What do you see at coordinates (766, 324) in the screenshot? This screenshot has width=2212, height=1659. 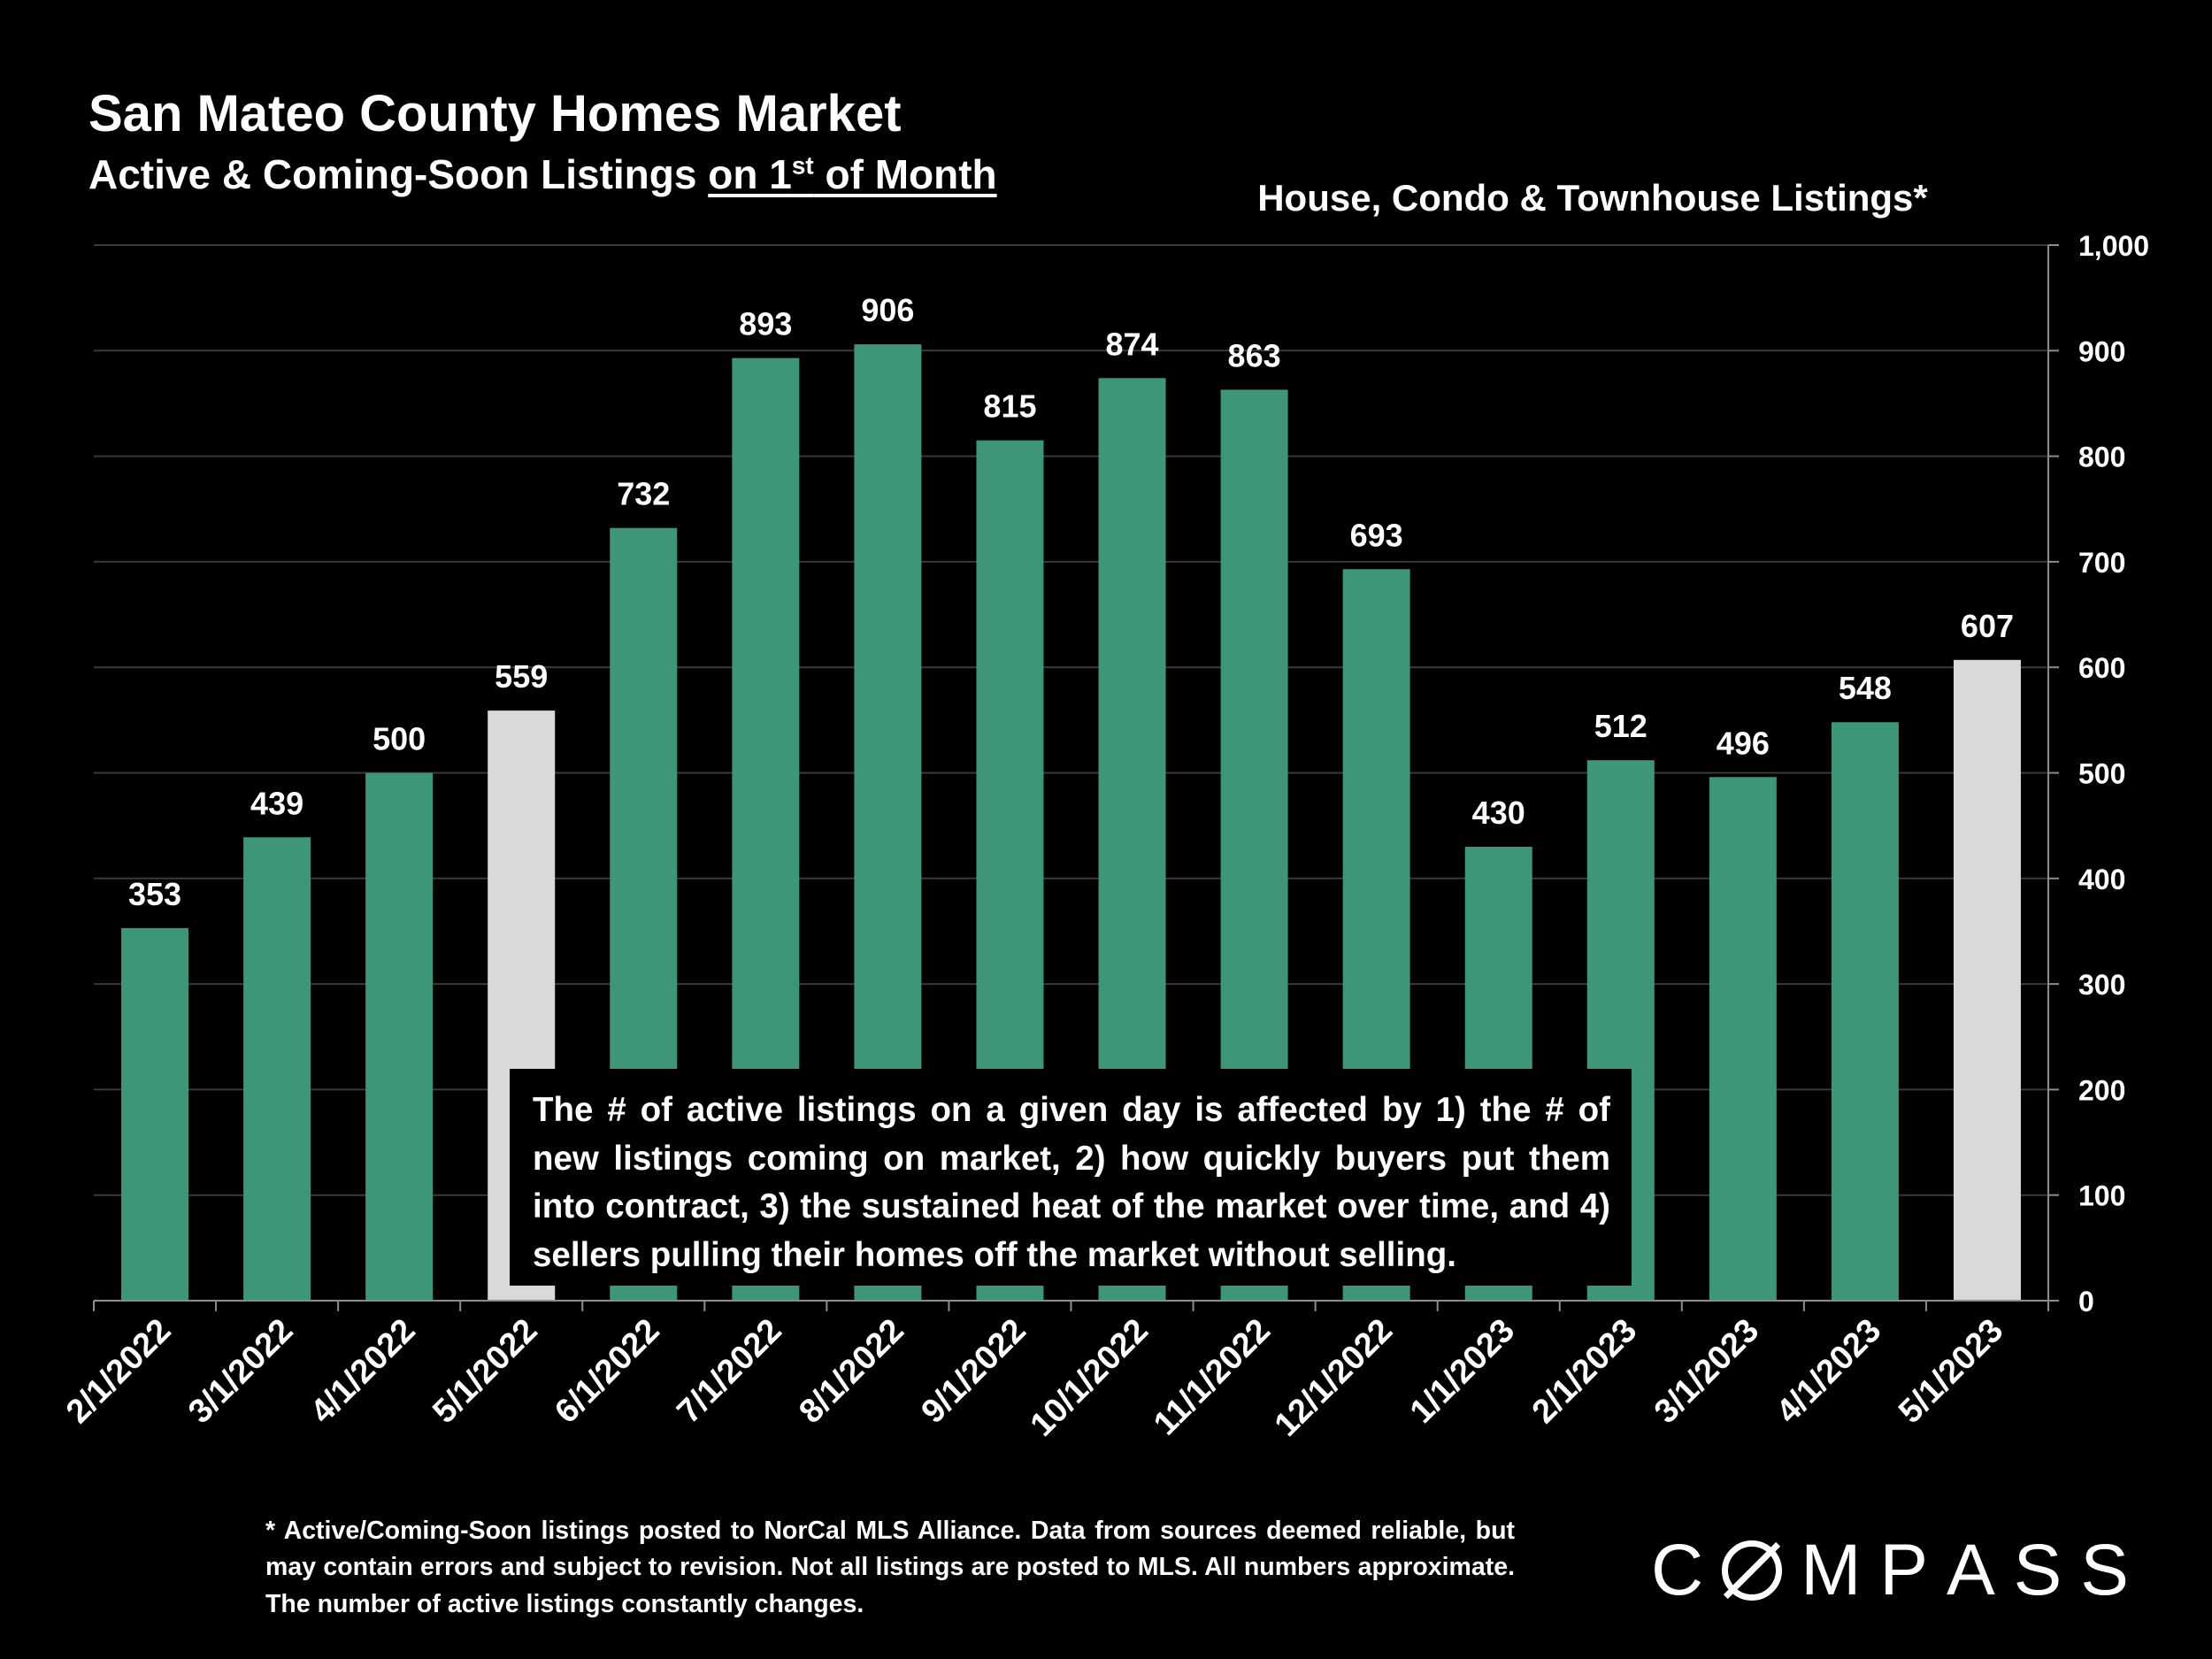 I see `value-label-7/1/2022: 893` at bounding box center [766, 324].